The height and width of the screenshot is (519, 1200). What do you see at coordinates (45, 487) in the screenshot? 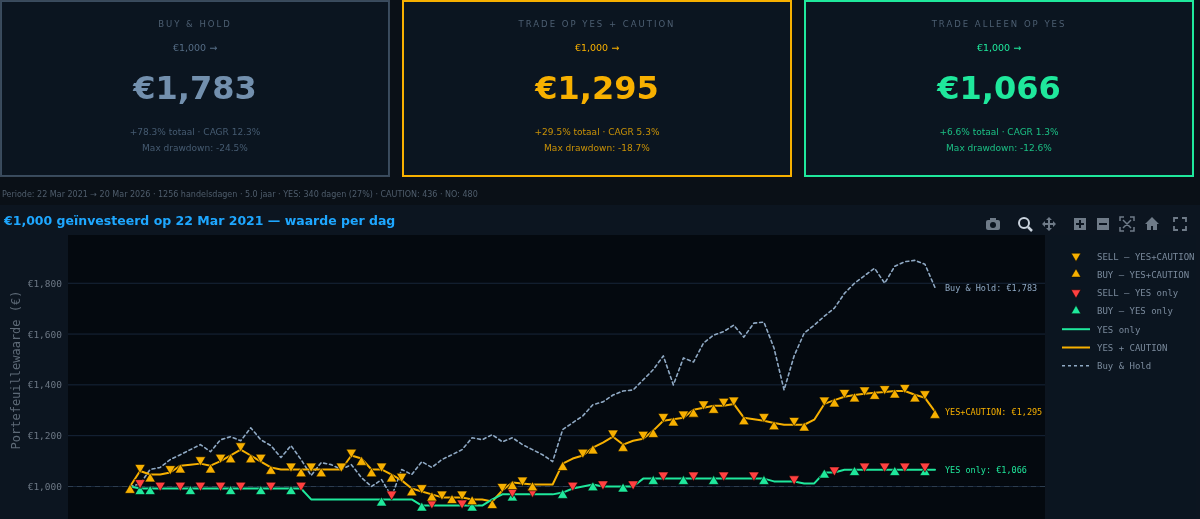
I see `y-tick-label: €1,000` at bounding box center [45, 487].